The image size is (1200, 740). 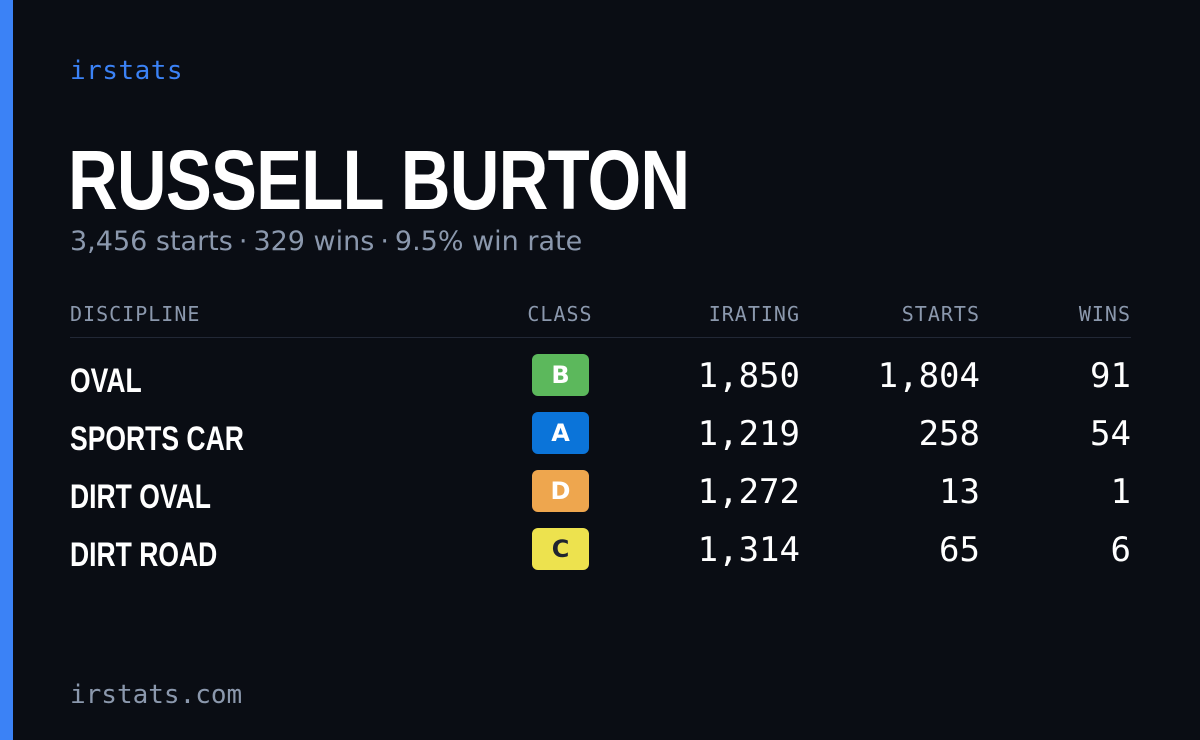 What do you see at coordinates (379, 180) in the screenshot?
I see `driver-name: RUSSELL BURTON` at bounding box center [379, 180].